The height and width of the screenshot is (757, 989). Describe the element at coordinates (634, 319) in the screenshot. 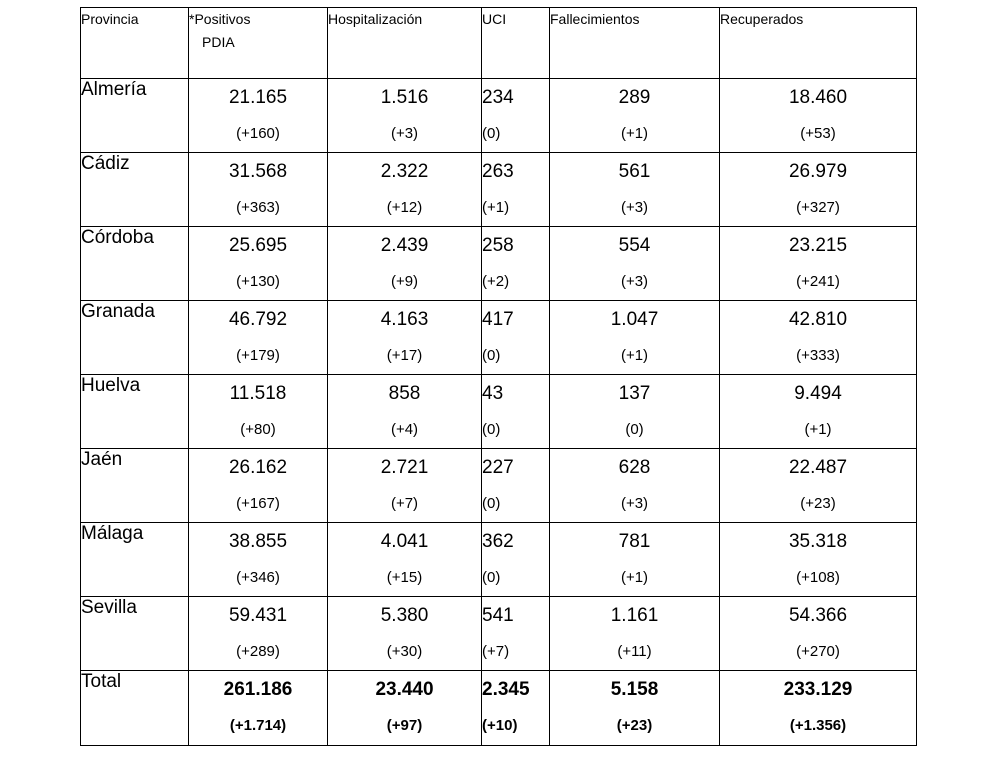

I see `fallecimientos-value: 1.047` at that location.